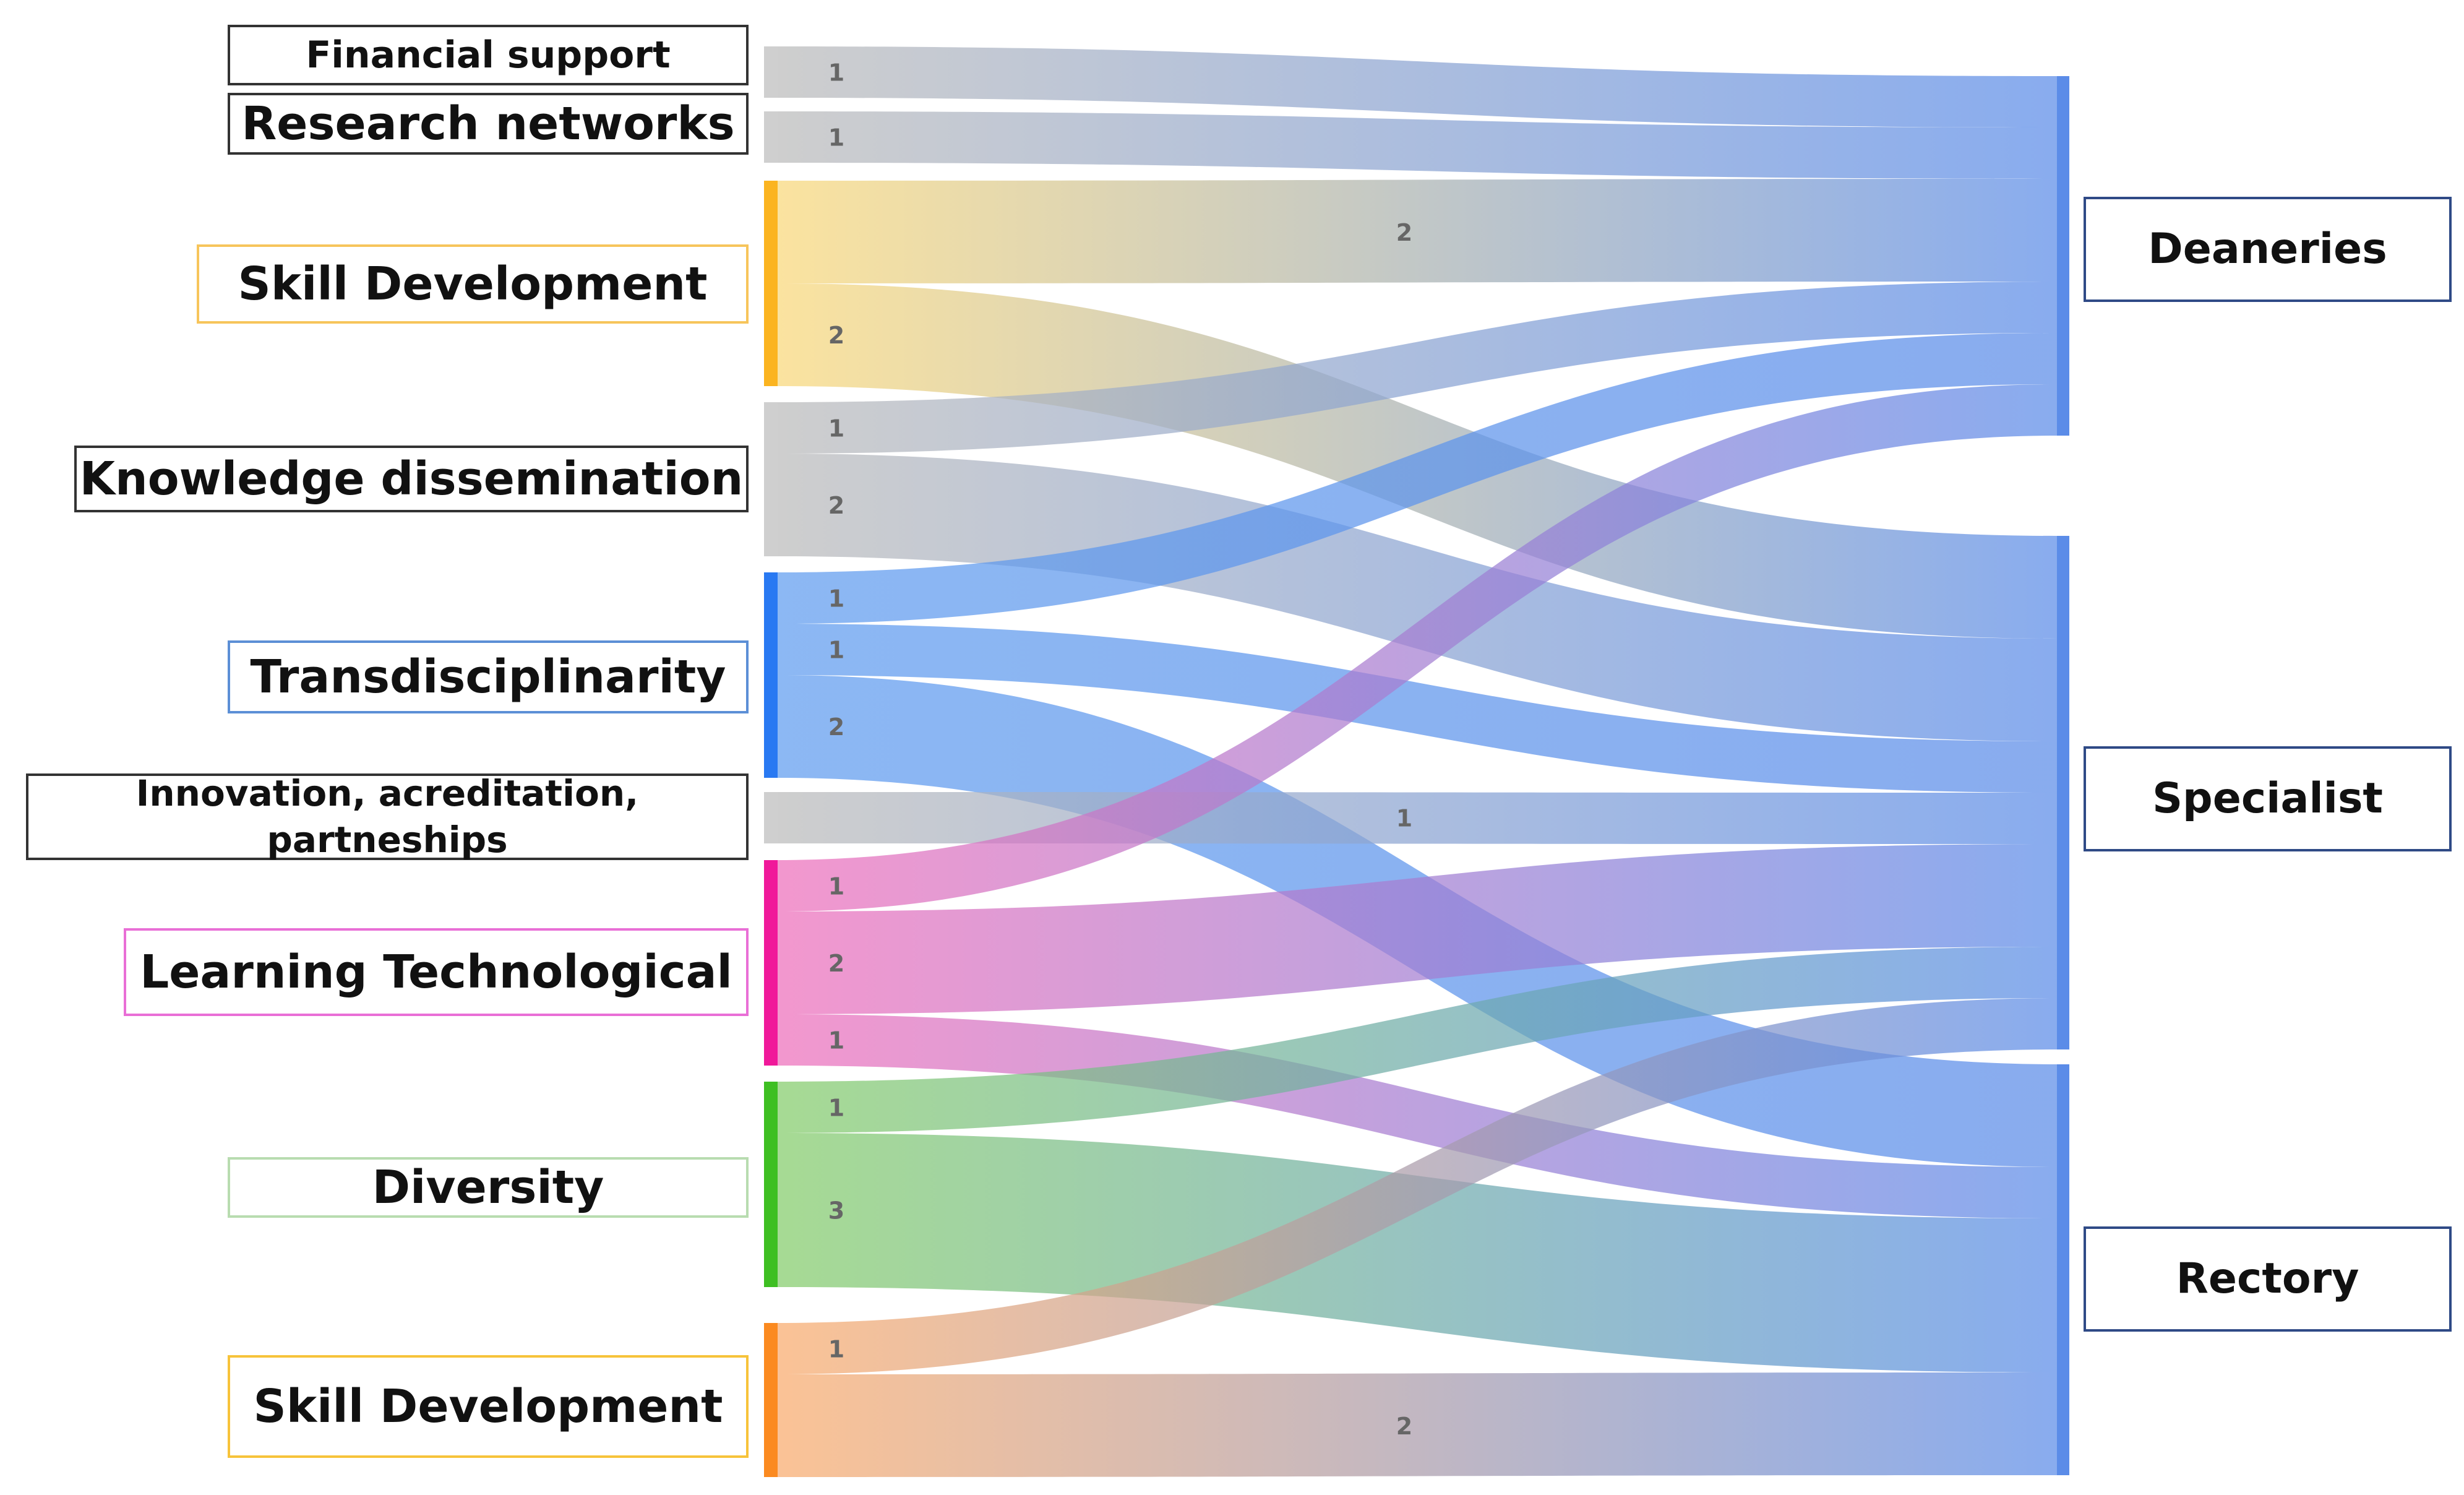  Describe the element at coordinates (1404, 818) in the screenshot. I see `flow-value-s5-t1: 1` at that location.